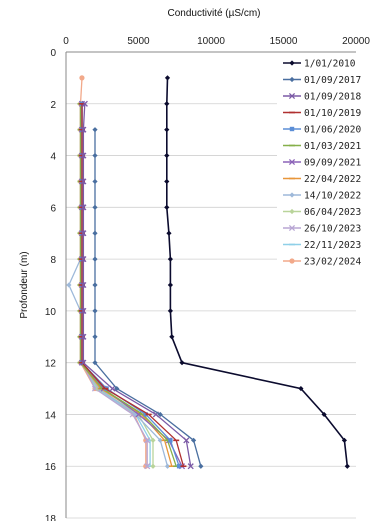  I want to click on legend-label: 01/03/2021, so click(332, 146).